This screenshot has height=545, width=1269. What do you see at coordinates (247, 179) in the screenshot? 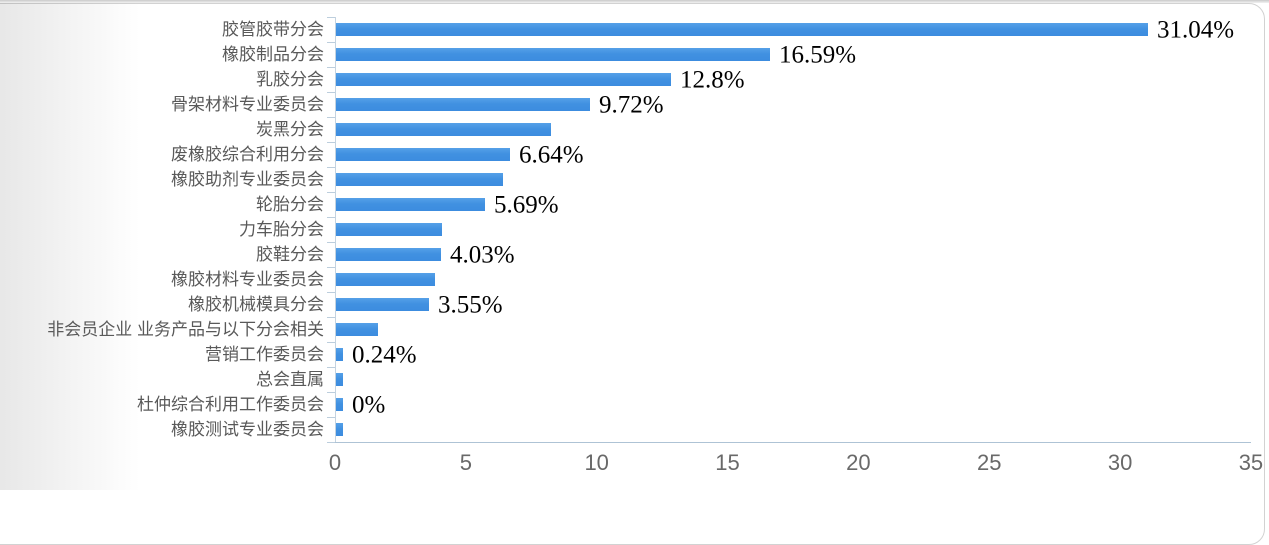
I see `category-label: 橡胶助剂专业委员会` at bounding box center [247, 179].